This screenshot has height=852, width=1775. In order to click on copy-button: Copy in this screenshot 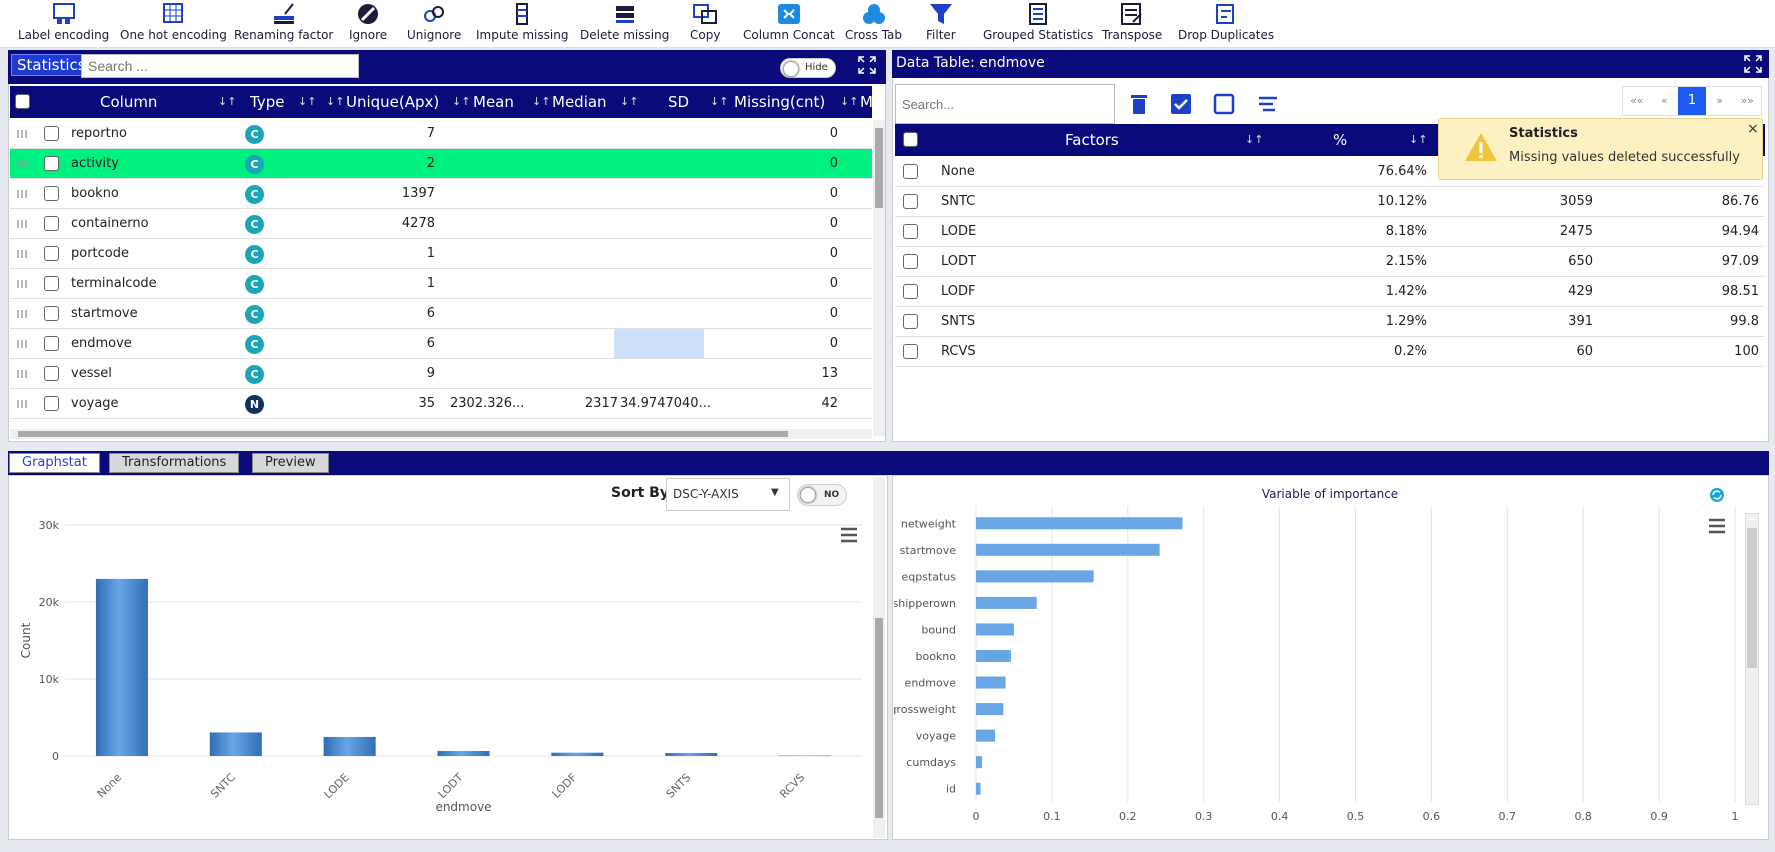, I will do `click(705, 24)`.